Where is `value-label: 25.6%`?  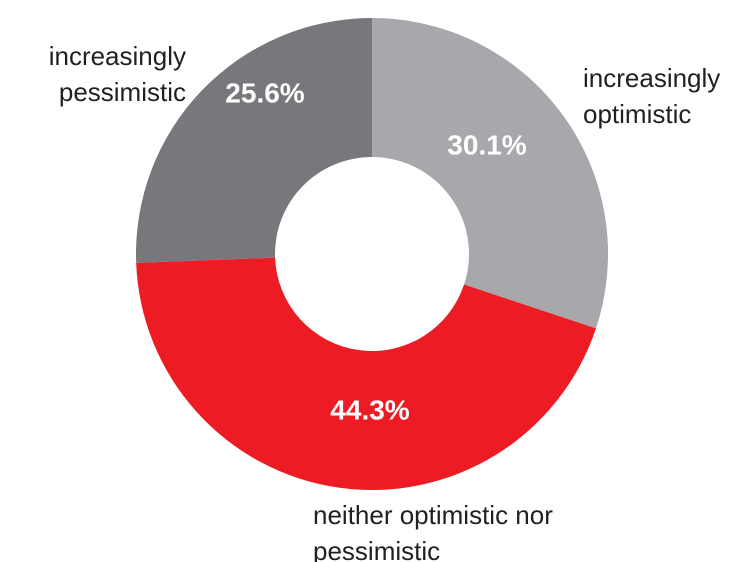 value-label: 25.6% is located at coordinates (264, 92).